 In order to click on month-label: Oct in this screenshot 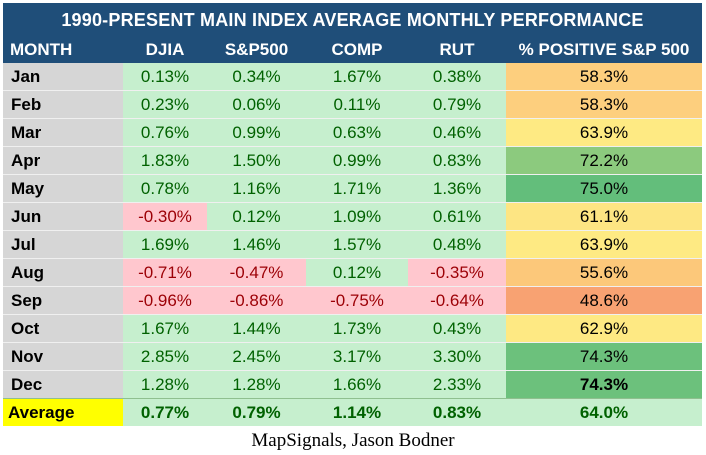, I will do `click(63, 328)`.